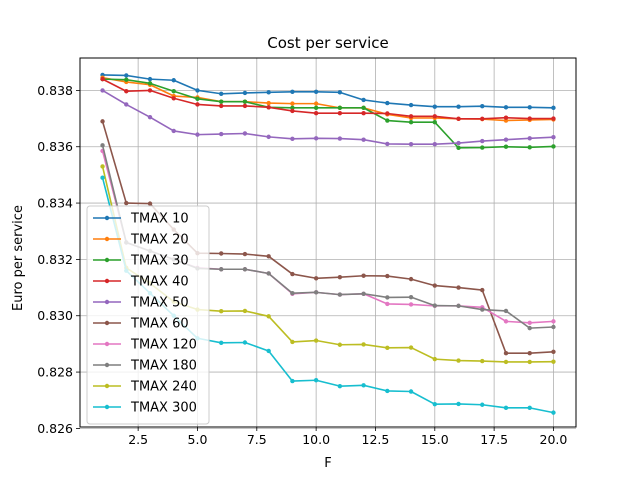 This screenshot has height=480, width=640. Describe the element at coordinates (18, 258) in the screenshot. I see `y-axis-label: Euro per service` at that location.